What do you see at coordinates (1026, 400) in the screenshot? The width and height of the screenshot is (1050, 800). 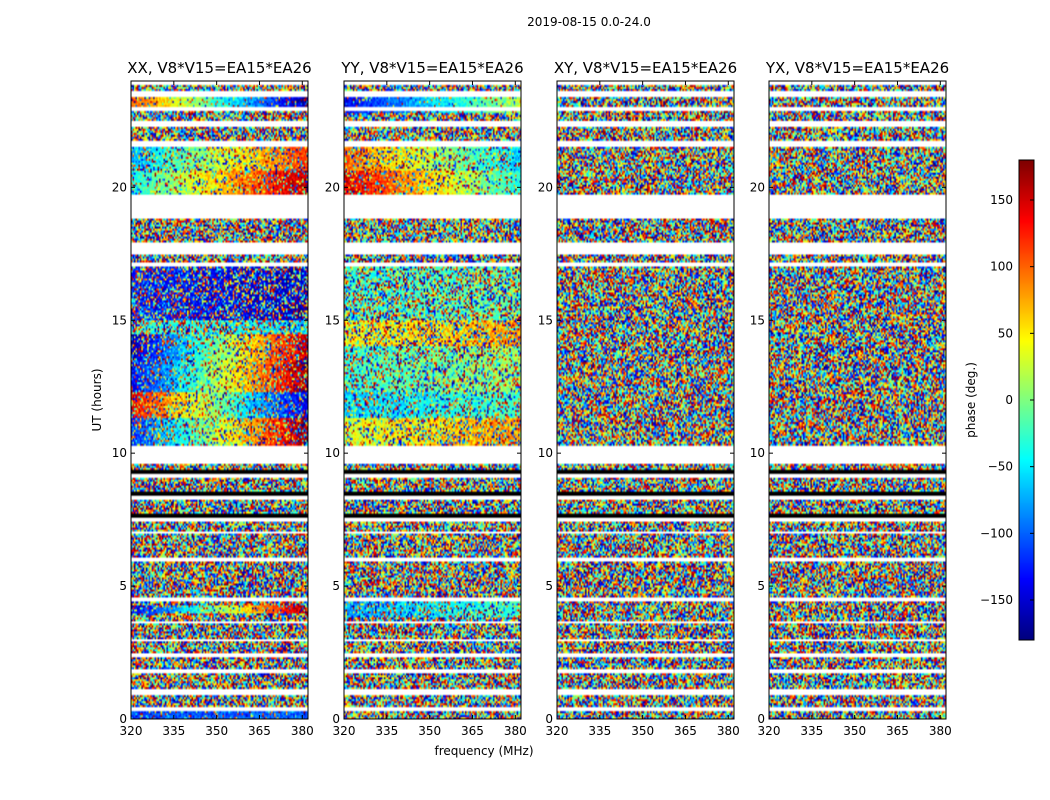 I see `colorbar-gradient` at bounding box center [1026, 400].